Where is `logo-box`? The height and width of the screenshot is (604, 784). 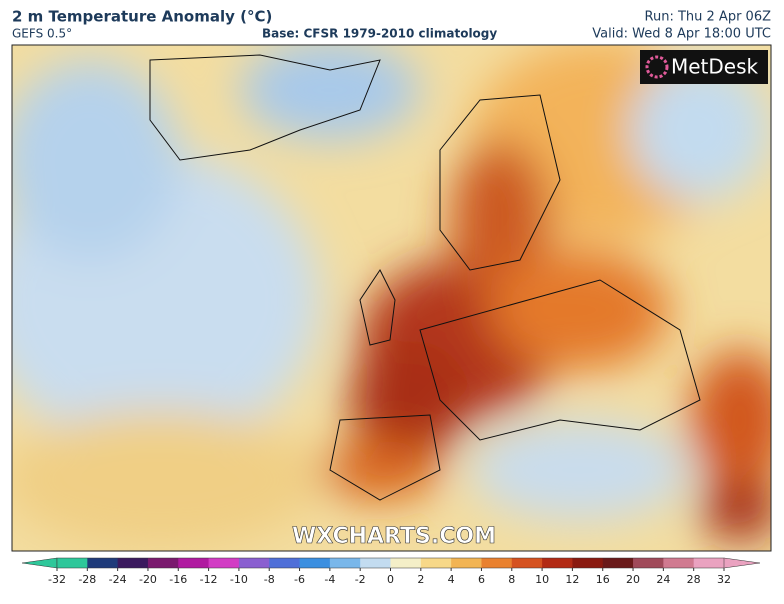
logo-box is located at coordinates (704, 67).